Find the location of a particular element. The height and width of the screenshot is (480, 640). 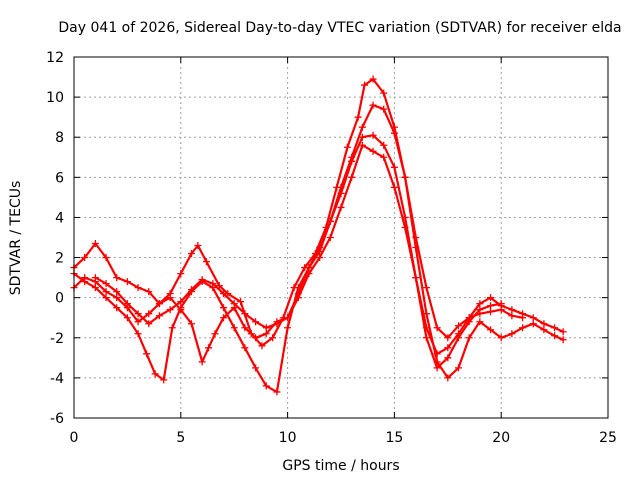

x-tick-label: 15 is located at coordinates (394, 438).